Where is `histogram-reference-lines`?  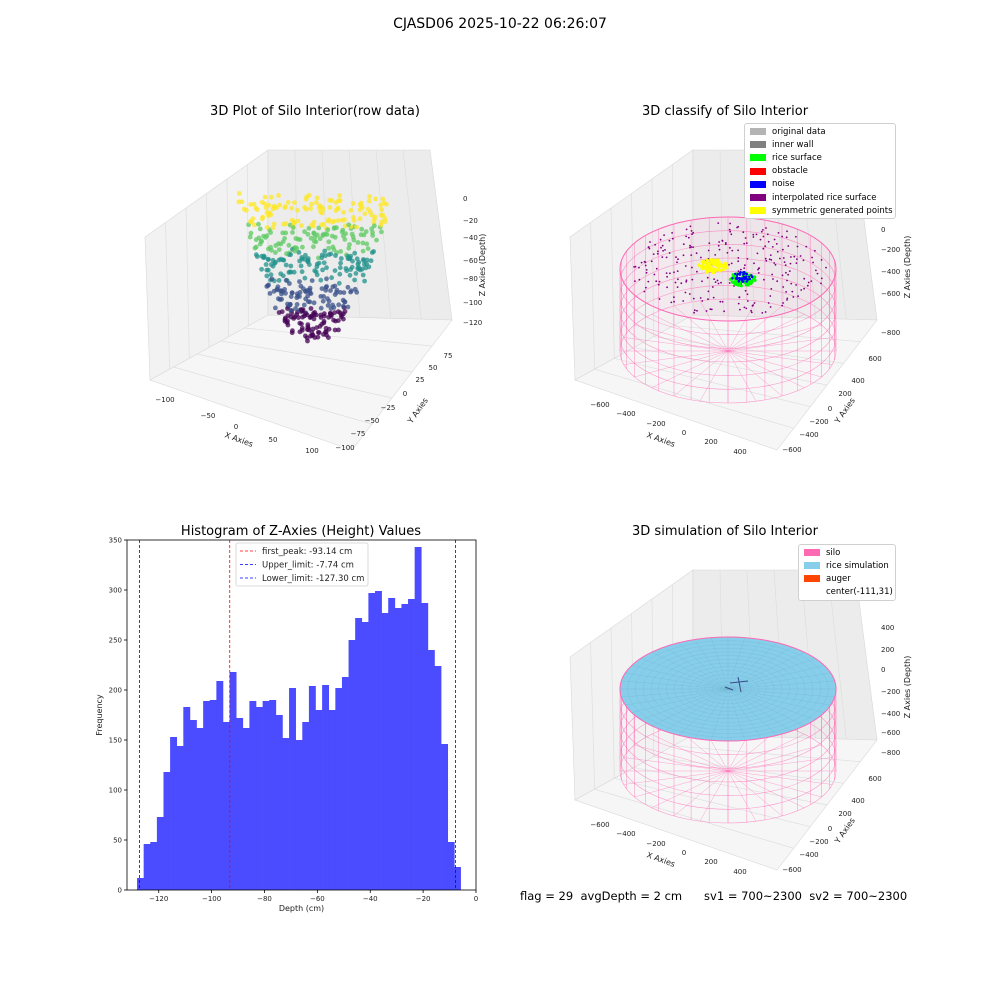
histogram-reference-lines is located at coordinates (297, 715).